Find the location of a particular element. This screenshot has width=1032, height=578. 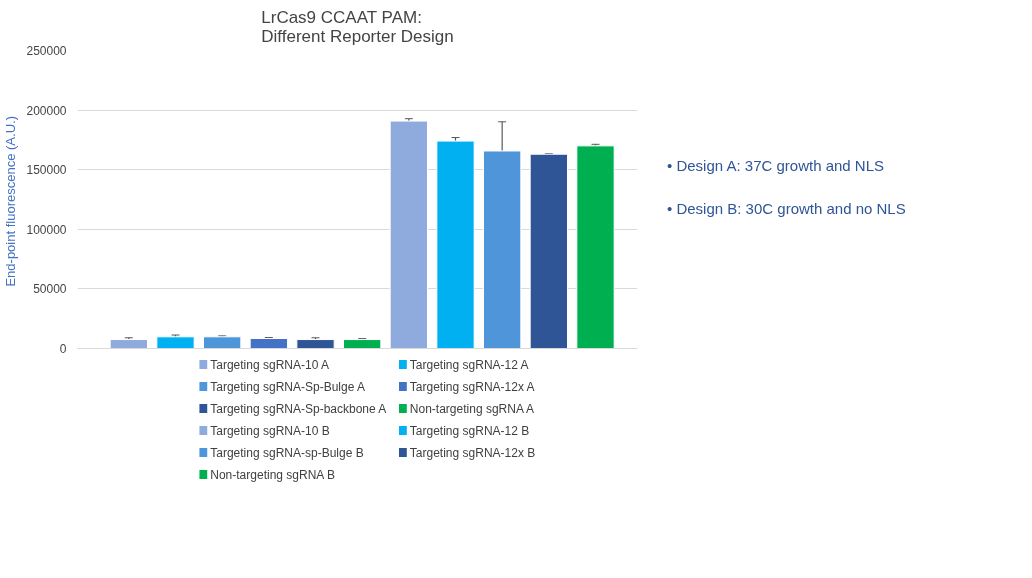

legend-label: Targeting sgRNA-10 B is located at coordinates (270, 430).